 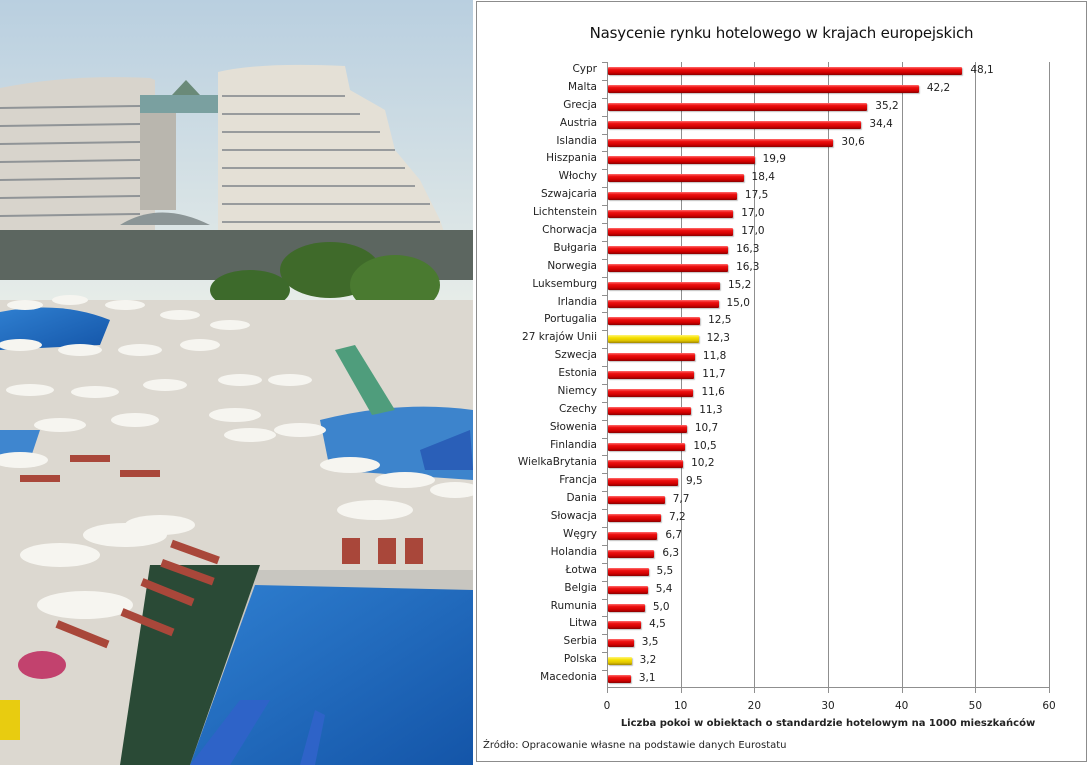 I want to click on x-tick-label: 10, so click(x=680, y=706).